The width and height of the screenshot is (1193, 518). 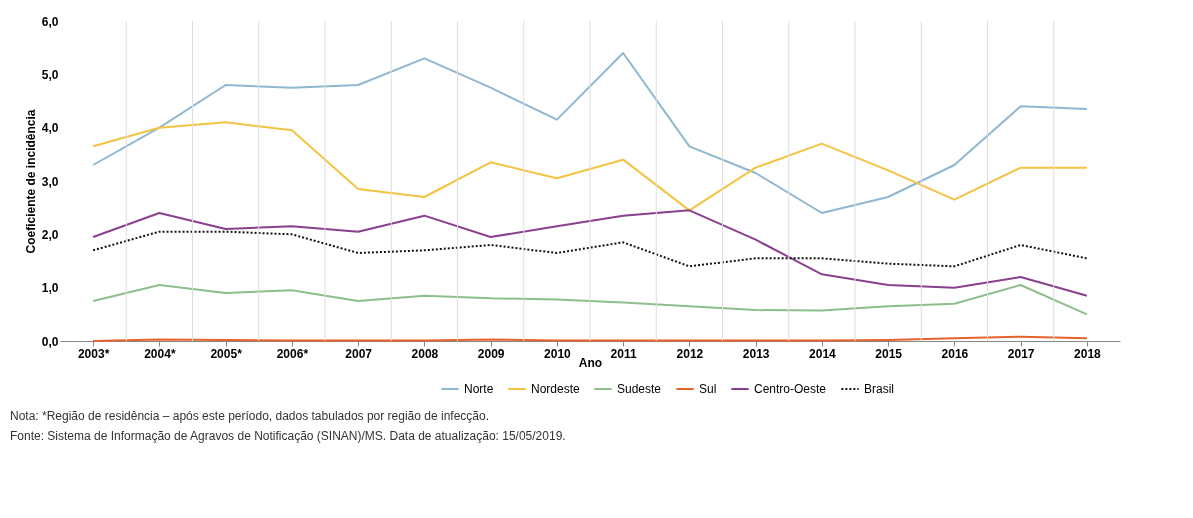 I want to click on x-tick-label: 2009, so click(x=491, y=353).